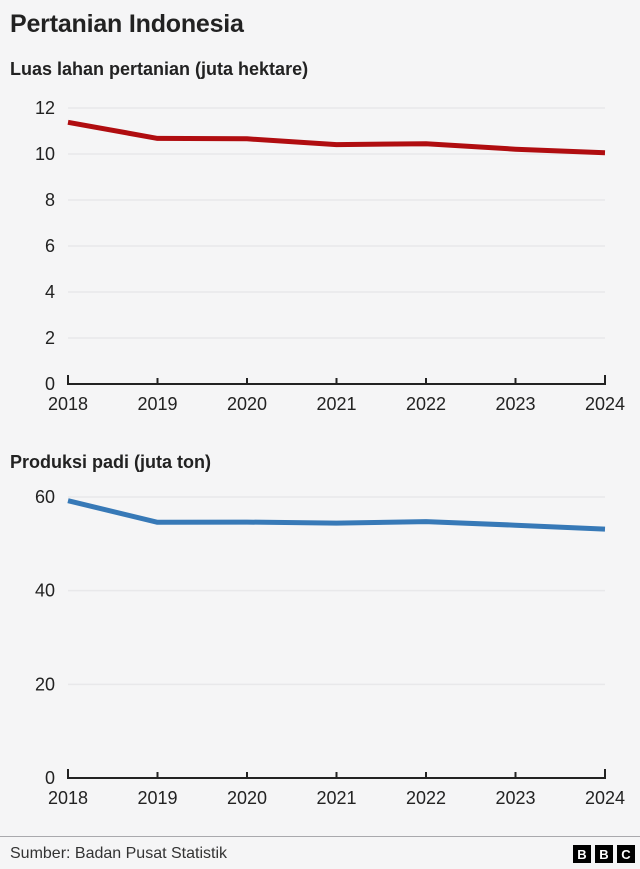 This screenshot has height=869, width=640. I want to click on y-axis-tick-label: 20, so click(45, 684).